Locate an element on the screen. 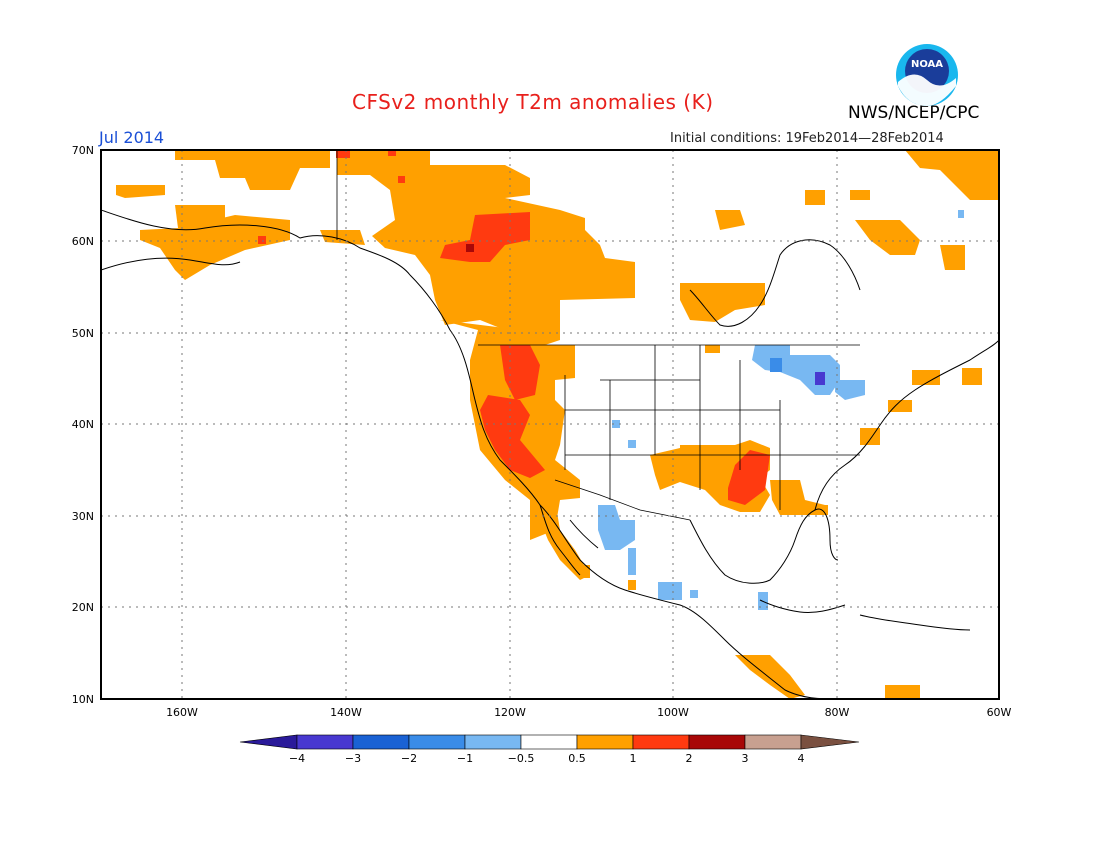  colorbar-tick-label: 3 is located at coordinates (745, 758).